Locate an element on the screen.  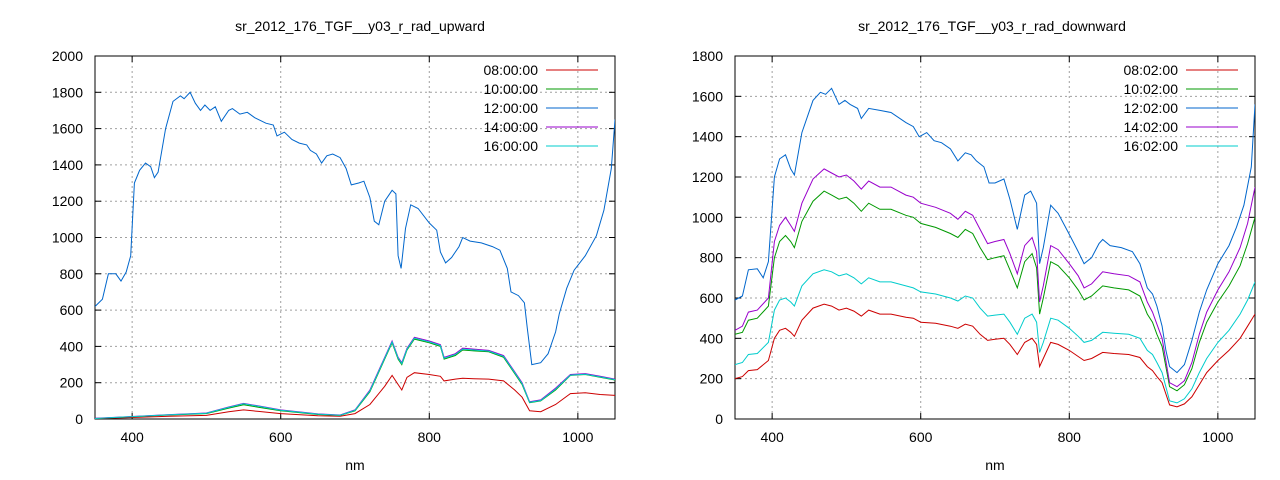
legend-label: 12:02:00 is located at coordinates (1151, 108).